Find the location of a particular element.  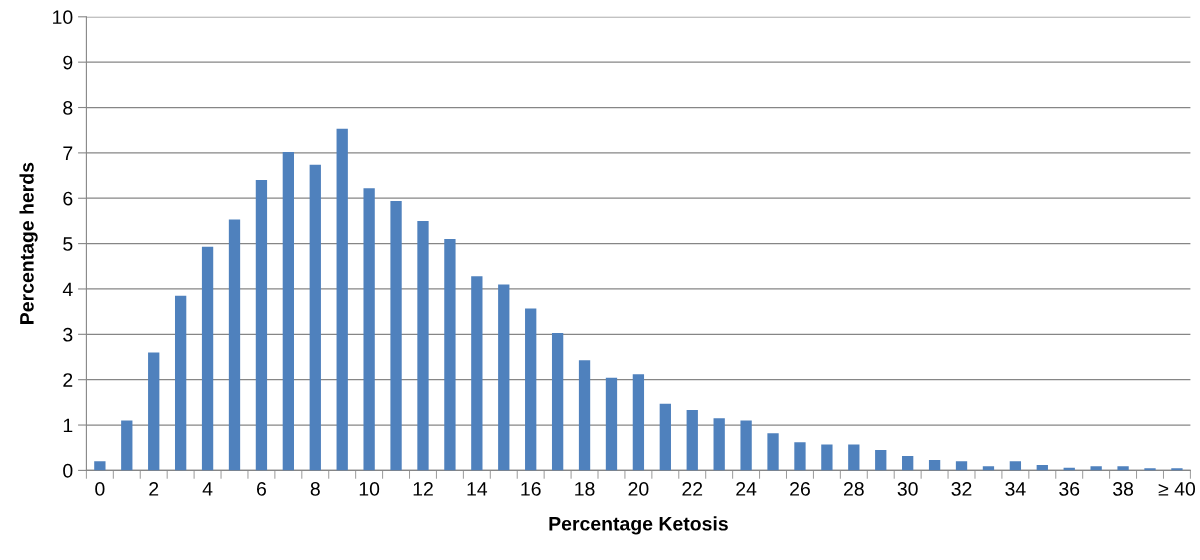

y-tick-label: 5 is located at coordinates (68, 244).